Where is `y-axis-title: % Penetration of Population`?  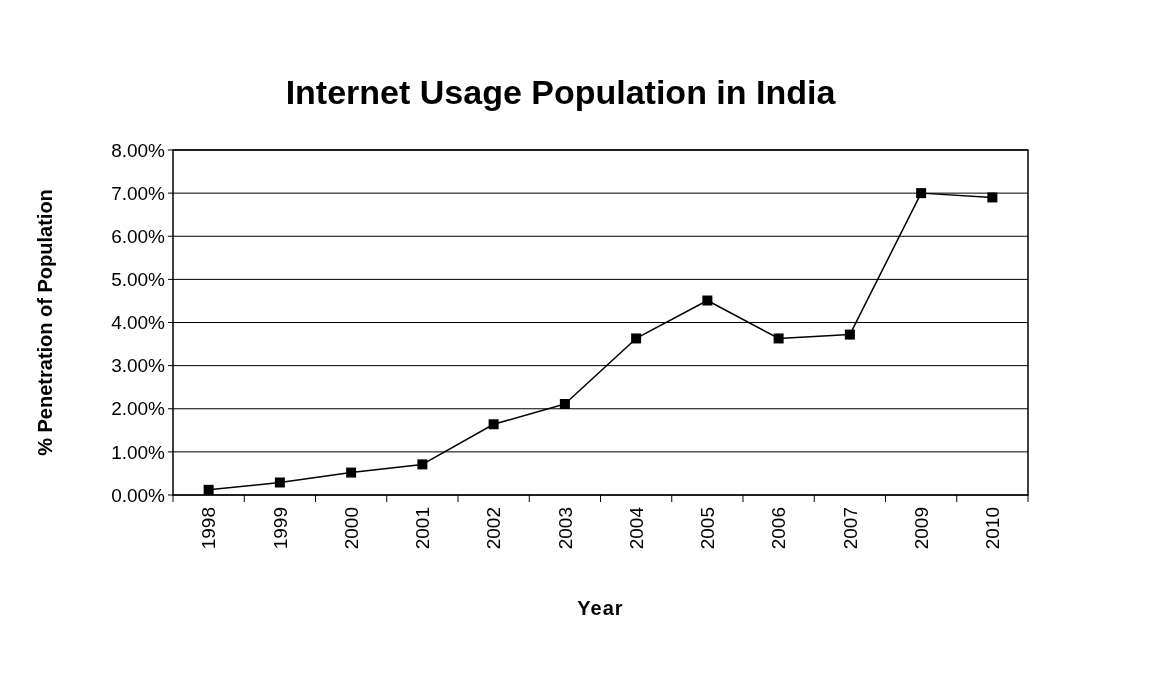
y-axis-title: % Penetration of Population is located at coordinates (45, 322).